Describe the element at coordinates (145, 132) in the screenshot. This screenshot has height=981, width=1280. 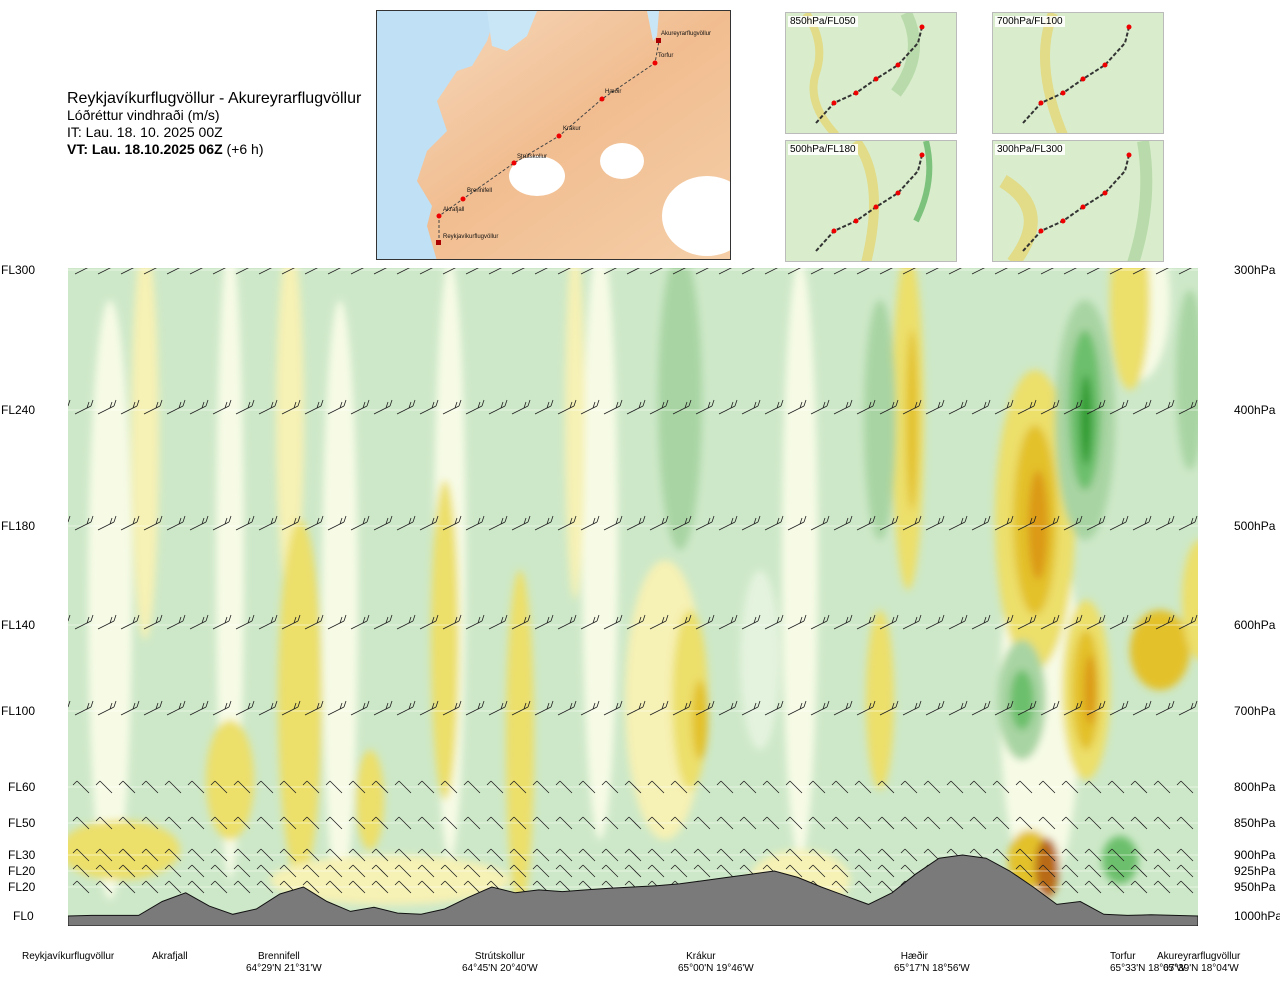
I see `issue-time: IT: Lau. 18. 10. 2025 00Z` at that location.